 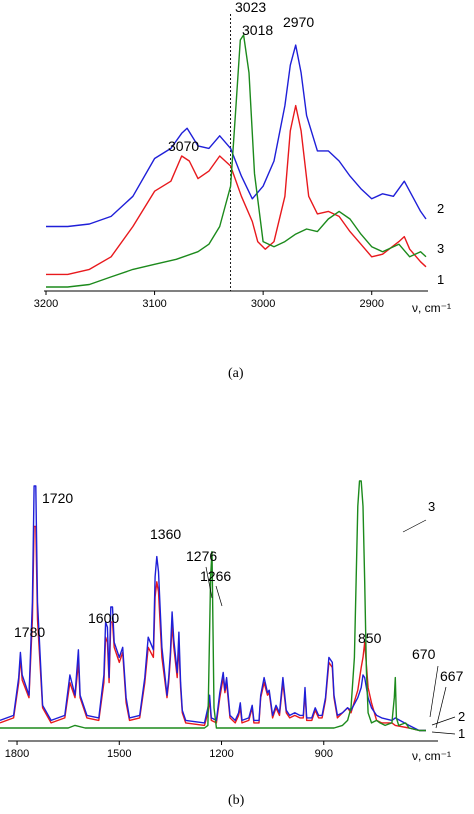 I want to click on x-tick-label-3100: 3100, so click(x=154, y=304).